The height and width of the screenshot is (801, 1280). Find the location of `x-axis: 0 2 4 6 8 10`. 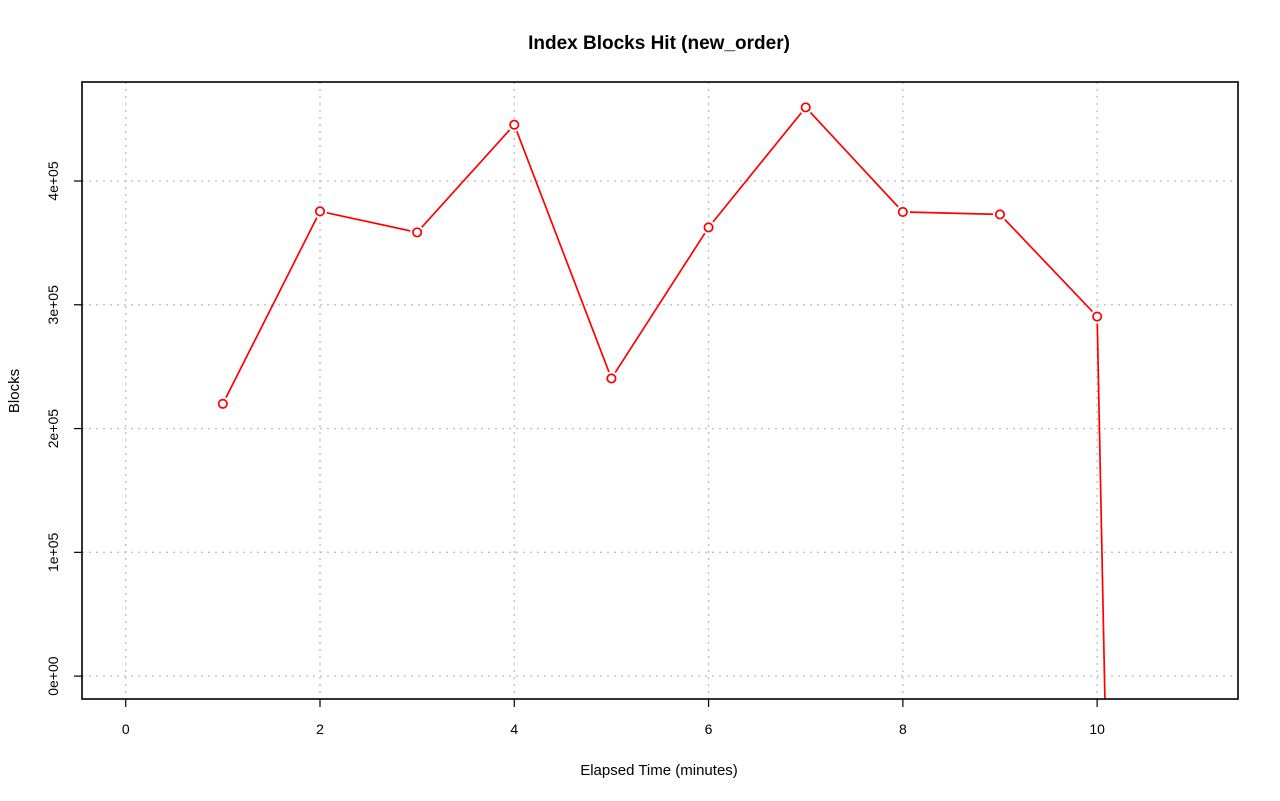

x-axis: 0 2 4 6 8 10 is located at coordinates (613, 718).